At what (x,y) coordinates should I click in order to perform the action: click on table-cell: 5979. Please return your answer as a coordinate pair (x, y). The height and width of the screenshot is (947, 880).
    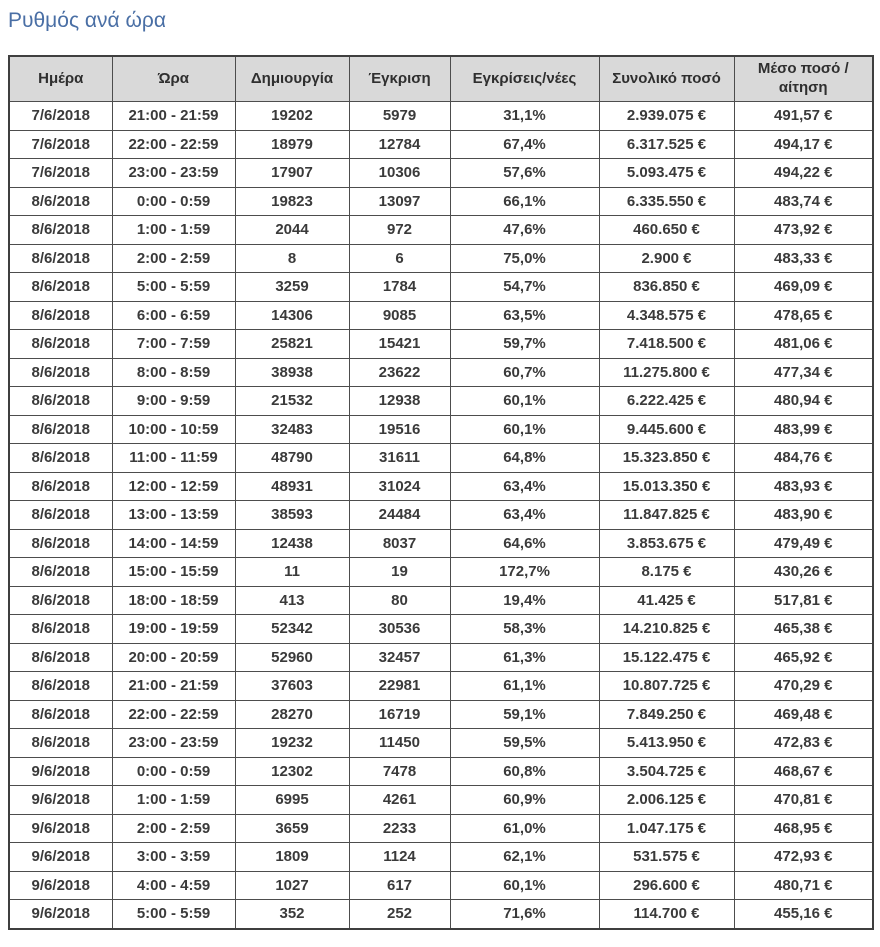
    Looking at the image, I should click on (399, 116).